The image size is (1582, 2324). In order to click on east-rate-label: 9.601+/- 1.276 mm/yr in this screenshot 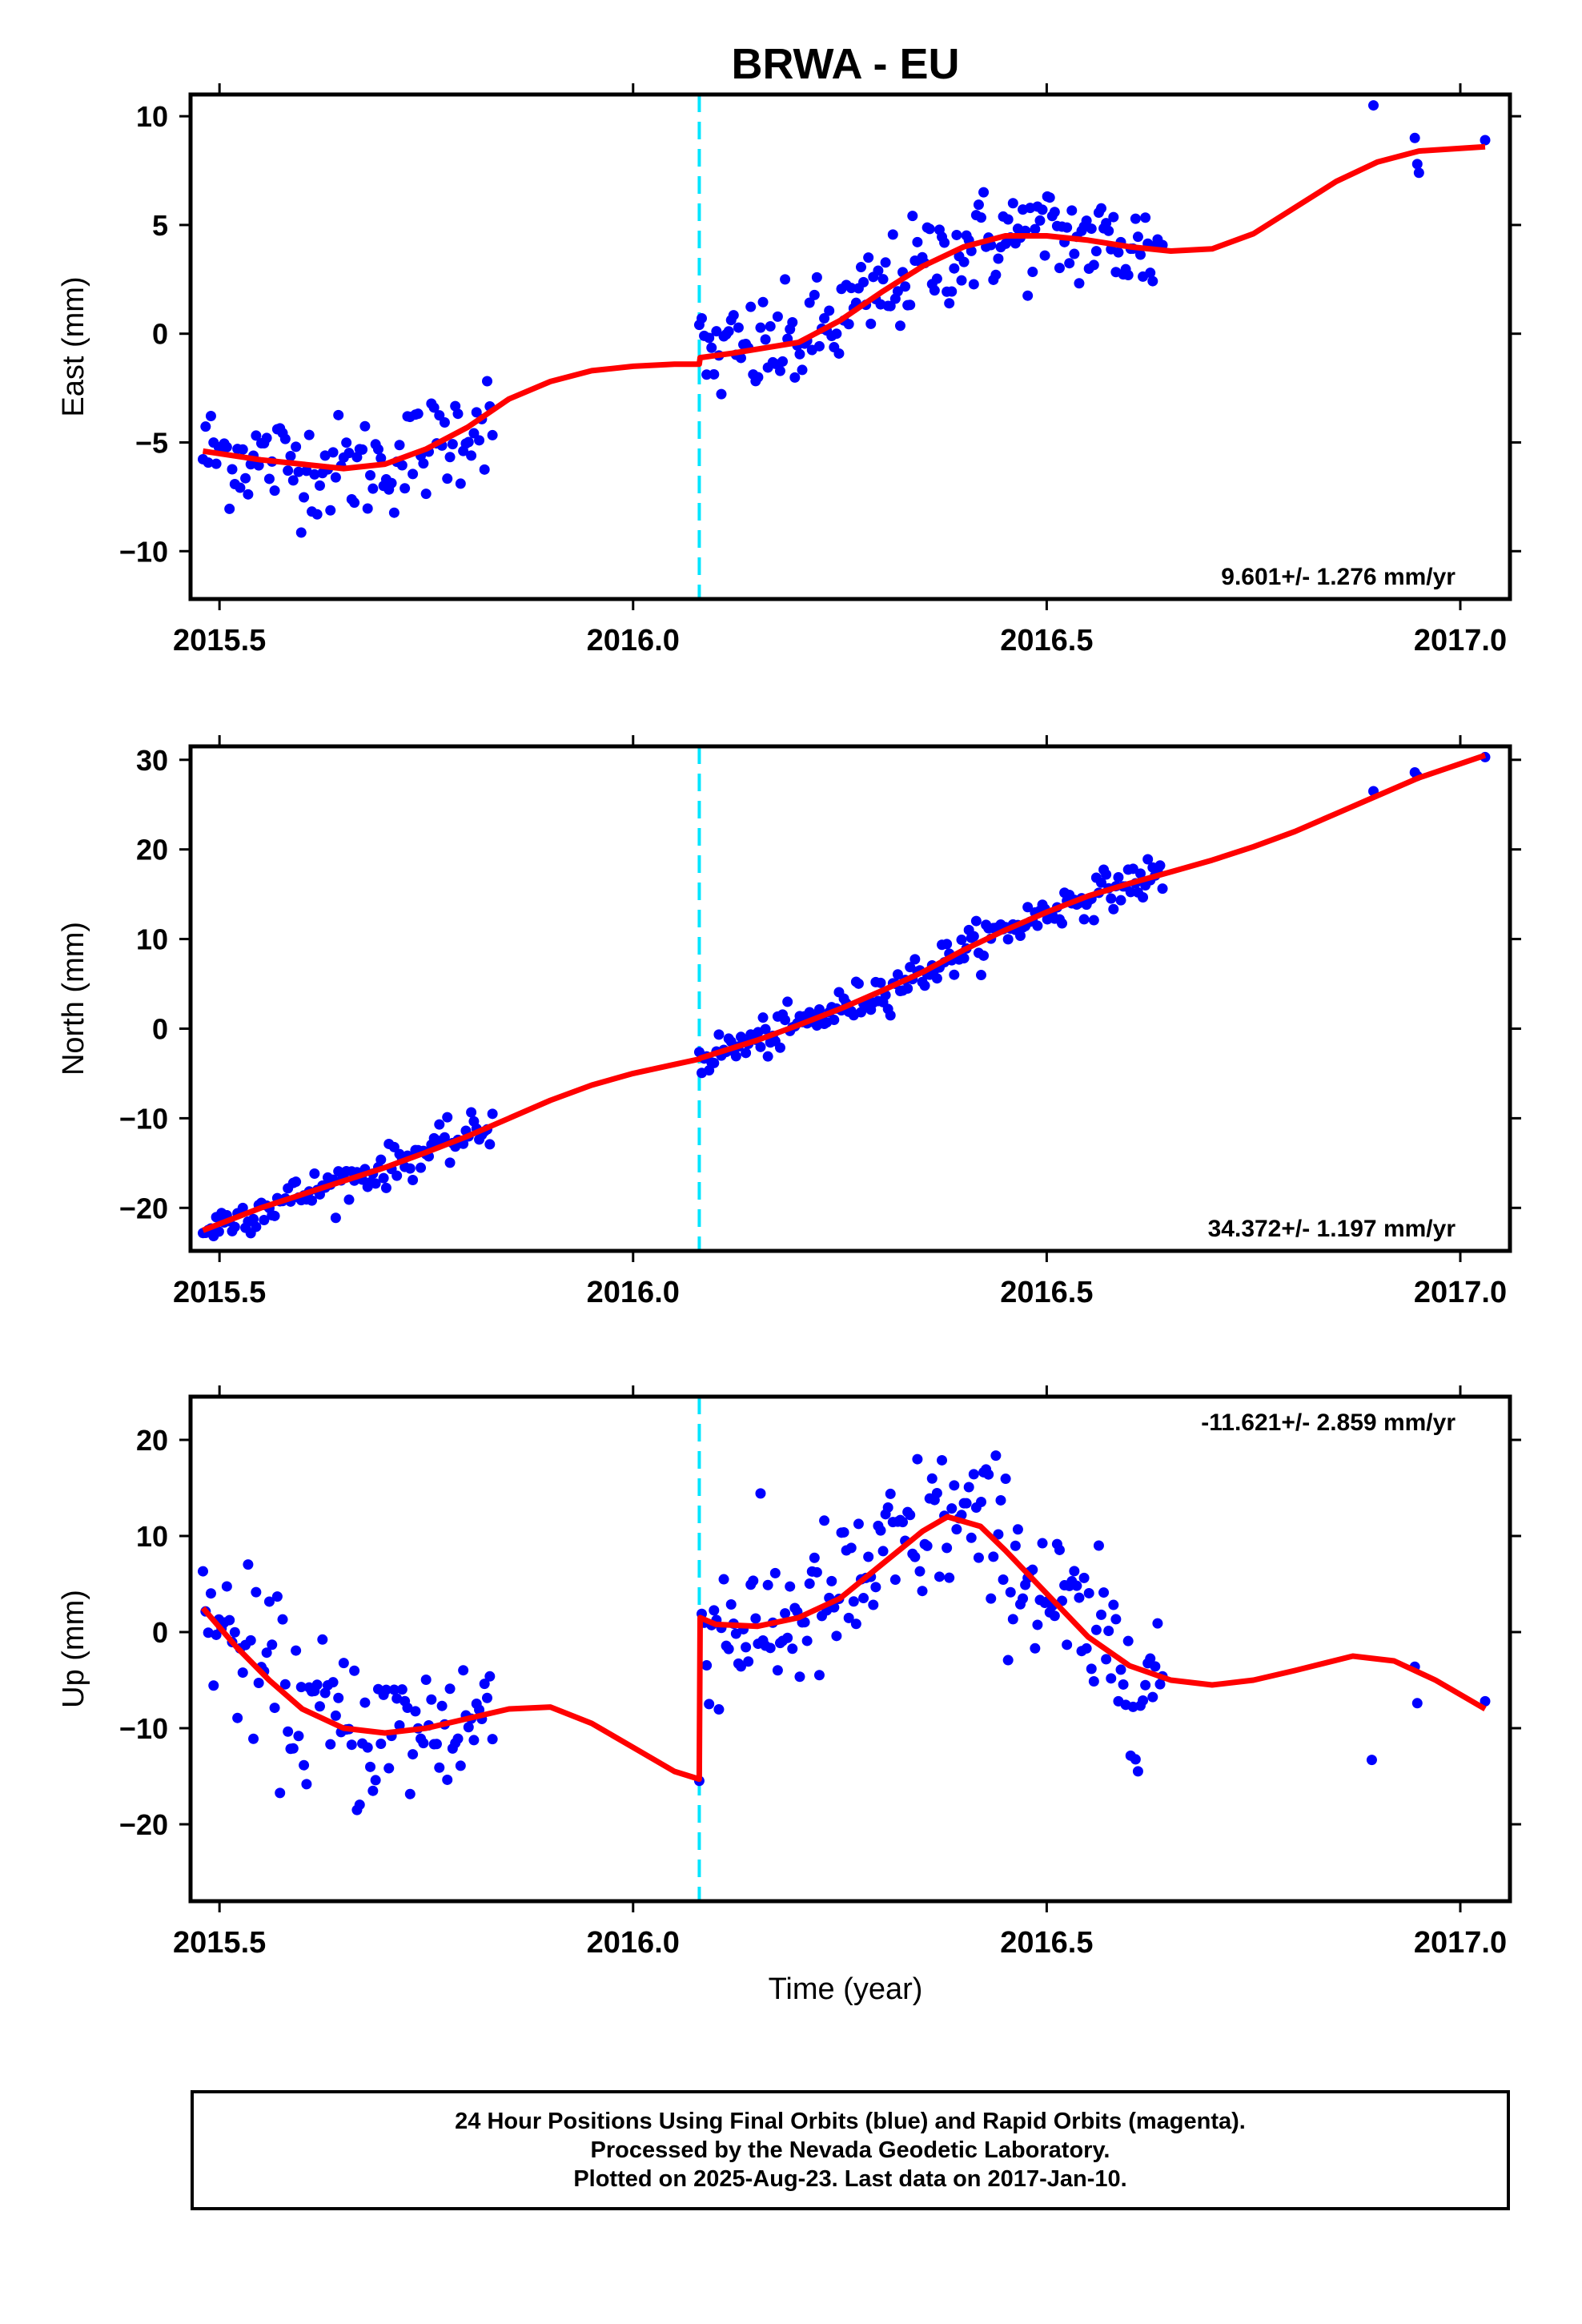, I will do `click(1338, 577)`.